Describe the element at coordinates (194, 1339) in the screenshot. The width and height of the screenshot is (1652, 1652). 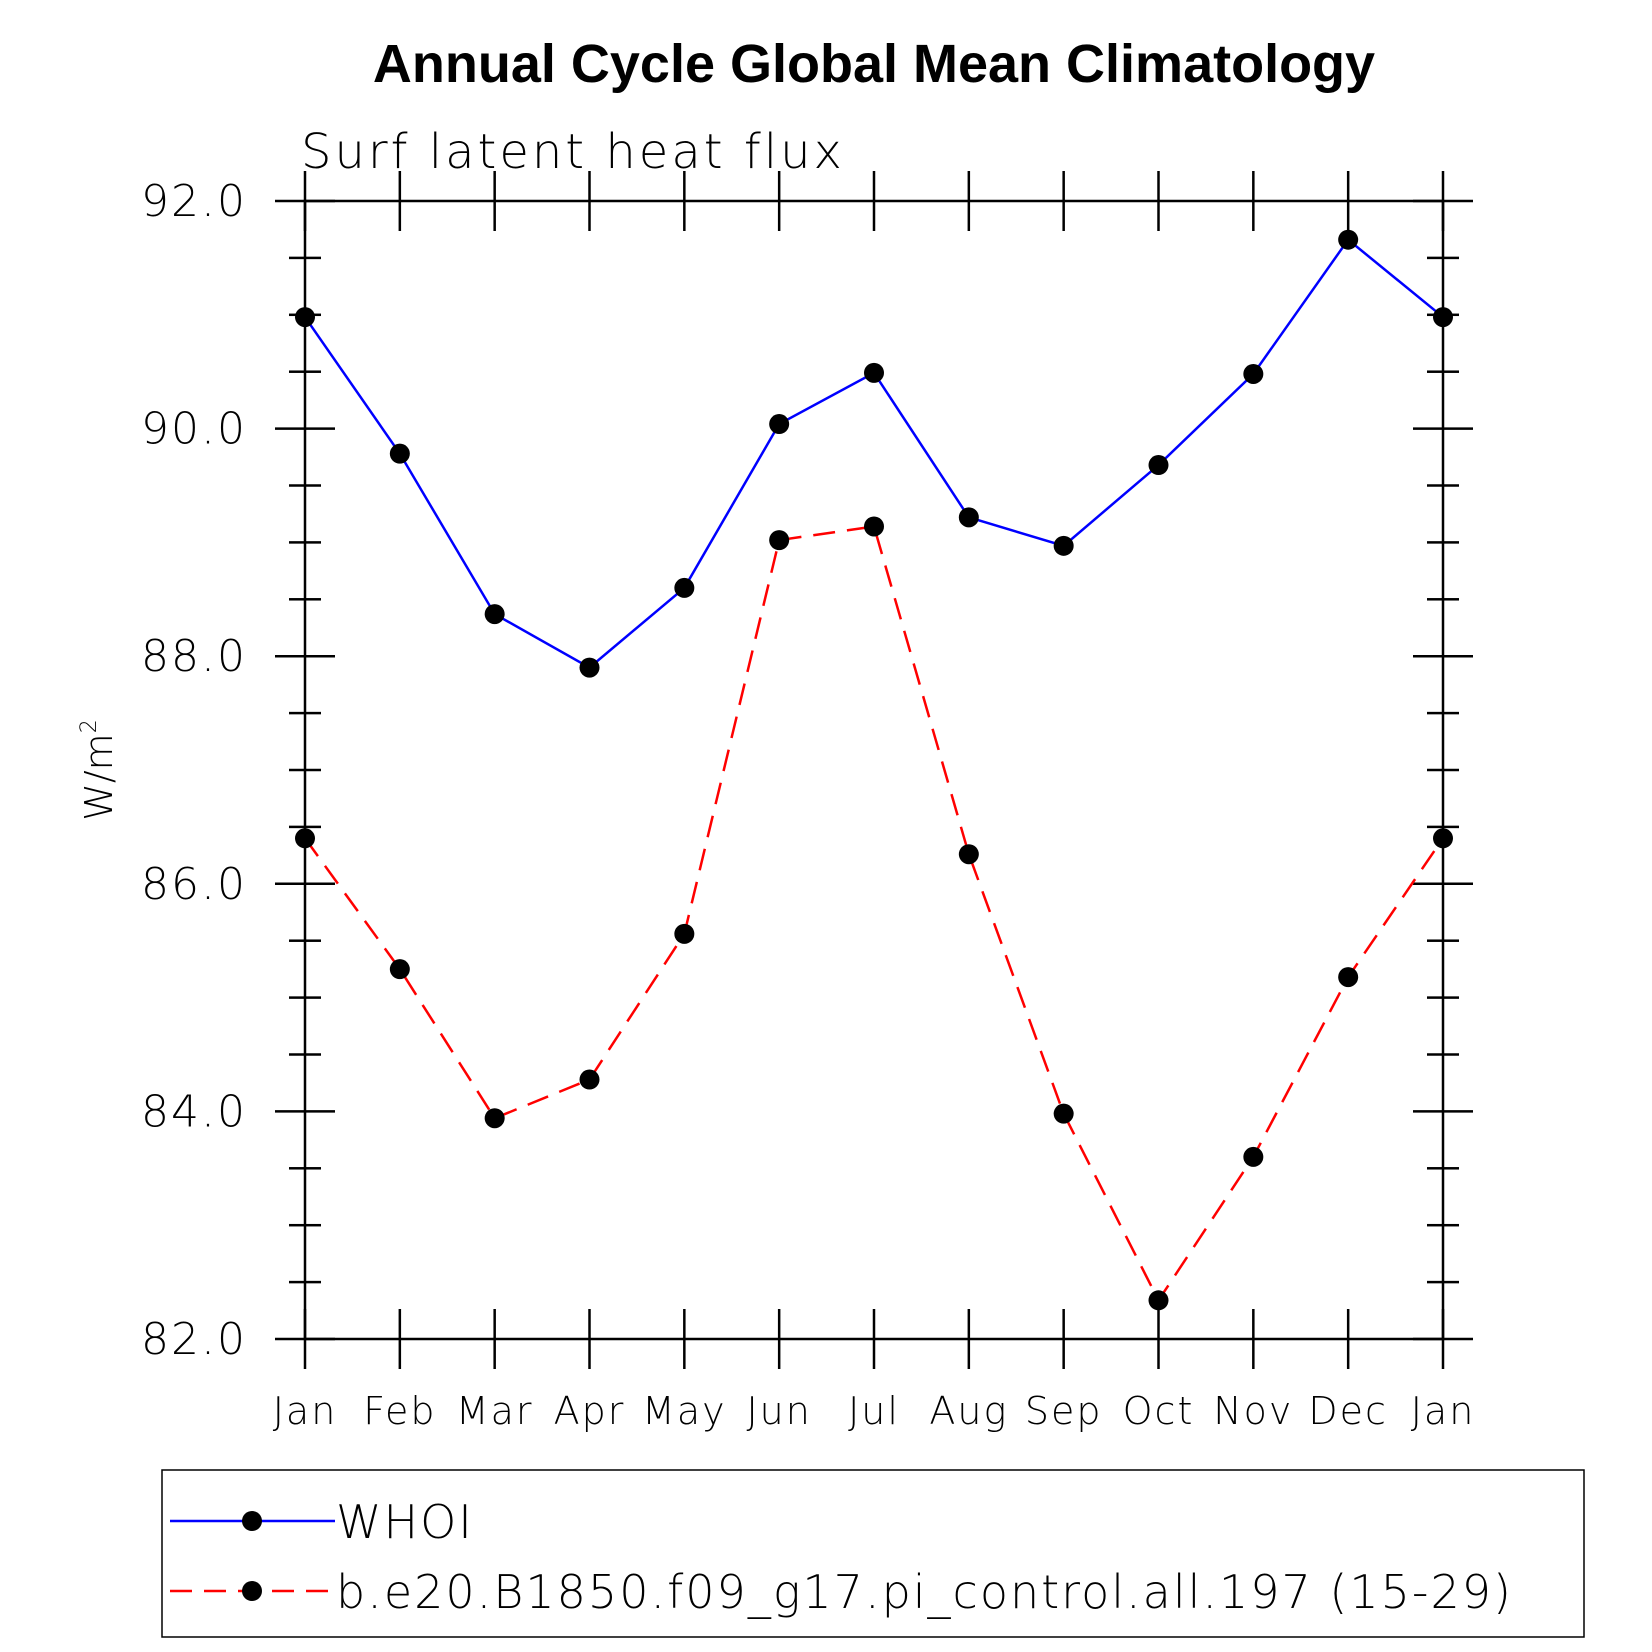
I see `y-tick-label: 82.0` at that location.